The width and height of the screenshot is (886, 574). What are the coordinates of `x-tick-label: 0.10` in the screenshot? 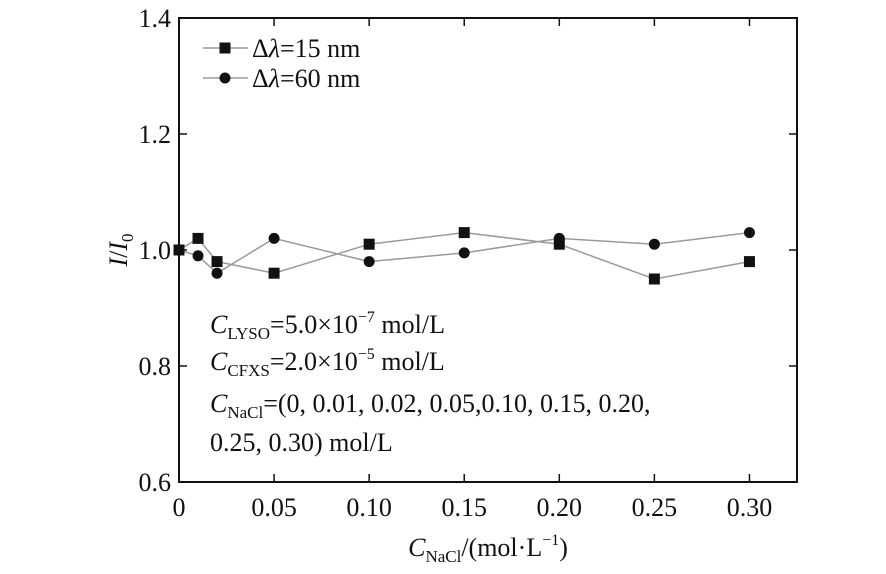 It's located at (369, 507).